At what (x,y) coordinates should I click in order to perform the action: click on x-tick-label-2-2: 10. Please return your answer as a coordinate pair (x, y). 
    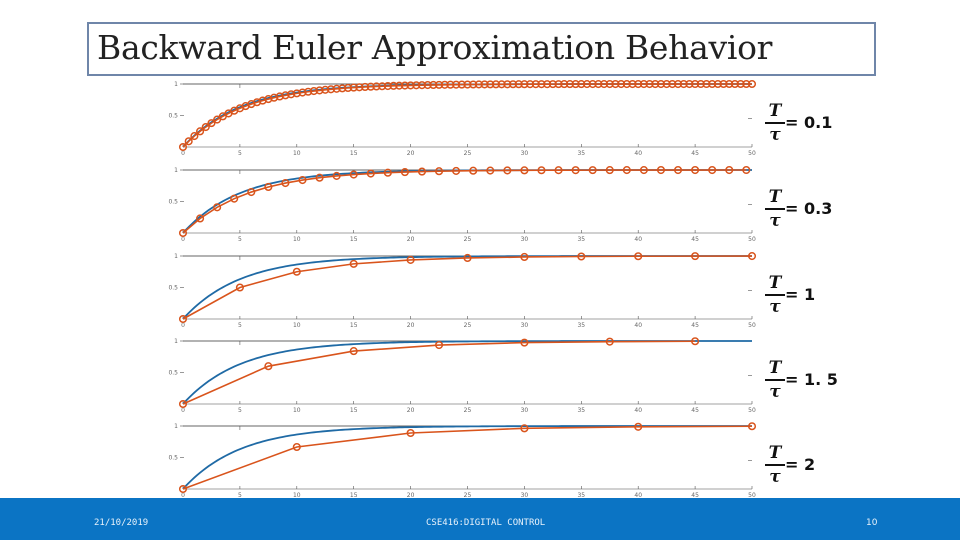
    Looking at the image, I should click on (297, 325).